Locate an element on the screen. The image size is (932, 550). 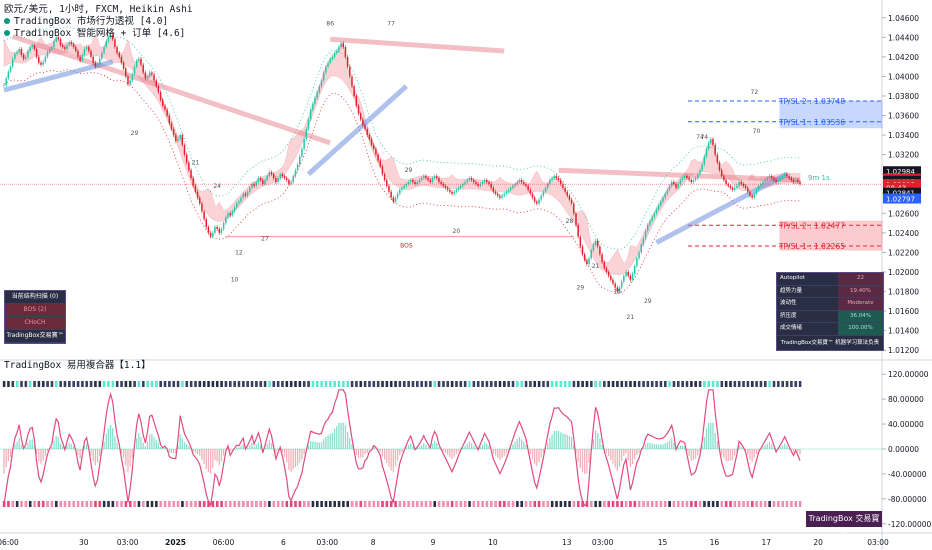
time-tick-label: 15 is located at coordinates (663, 542).